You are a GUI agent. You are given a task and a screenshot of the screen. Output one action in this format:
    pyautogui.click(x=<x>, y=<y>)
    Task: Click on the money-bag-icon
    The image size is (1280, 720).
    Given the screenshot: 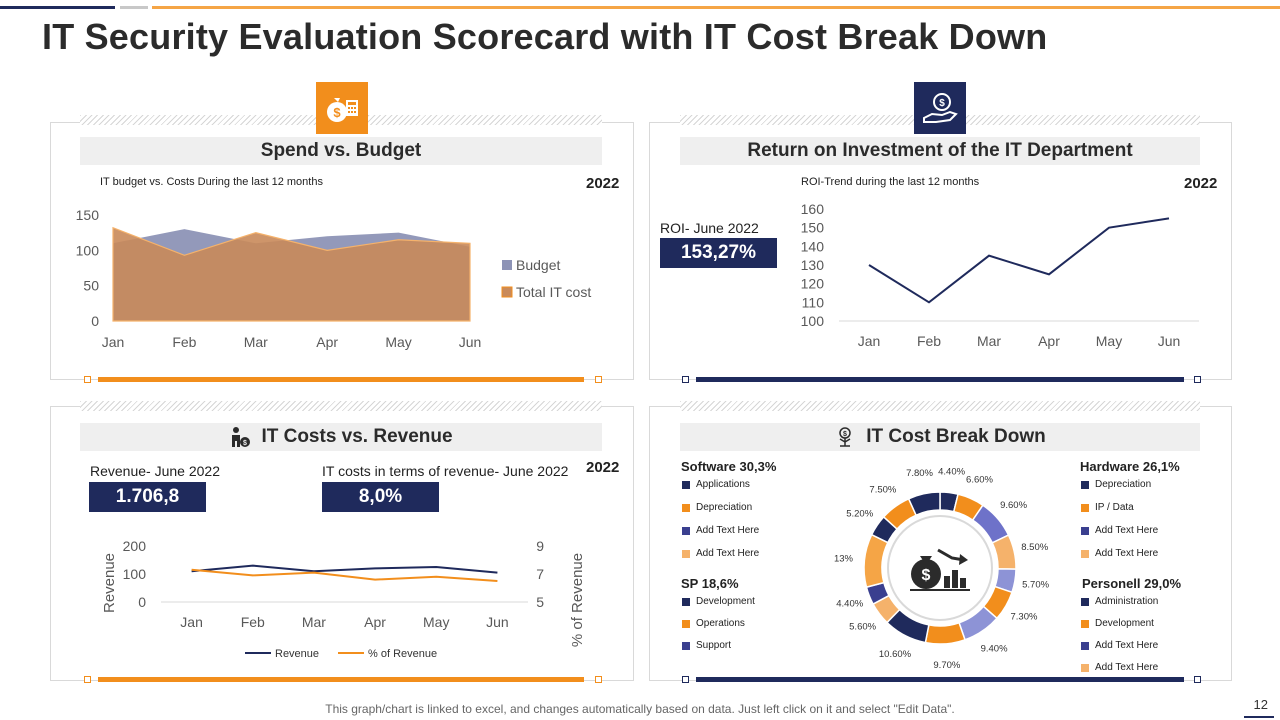 What is the action you would take?
    pyautogui.click(x=926, y=574)
    